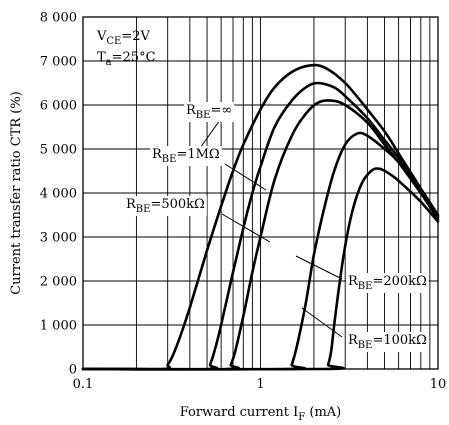 The height and width of the screenshot is (425, 449). I want to click on x-axis-label: Forward current IF (mA), so click(261, 414).